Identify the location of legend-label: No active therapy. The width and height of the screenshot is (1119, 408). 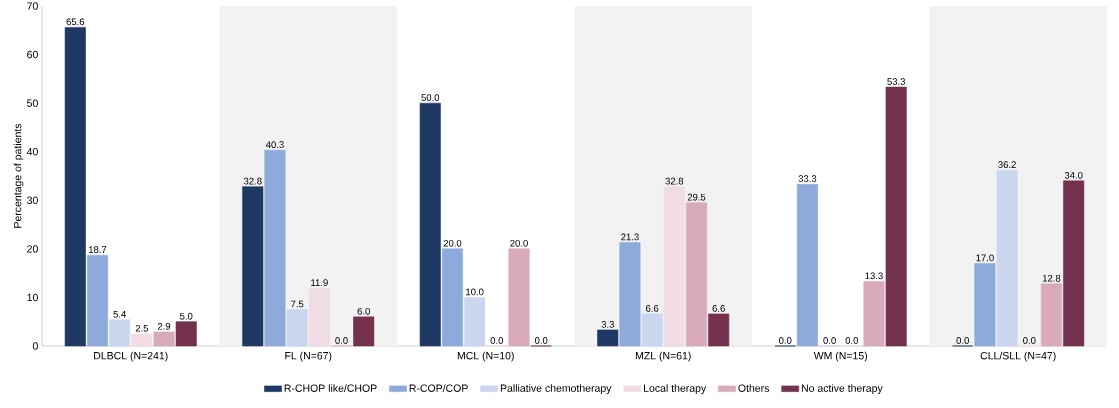
(842, 389).